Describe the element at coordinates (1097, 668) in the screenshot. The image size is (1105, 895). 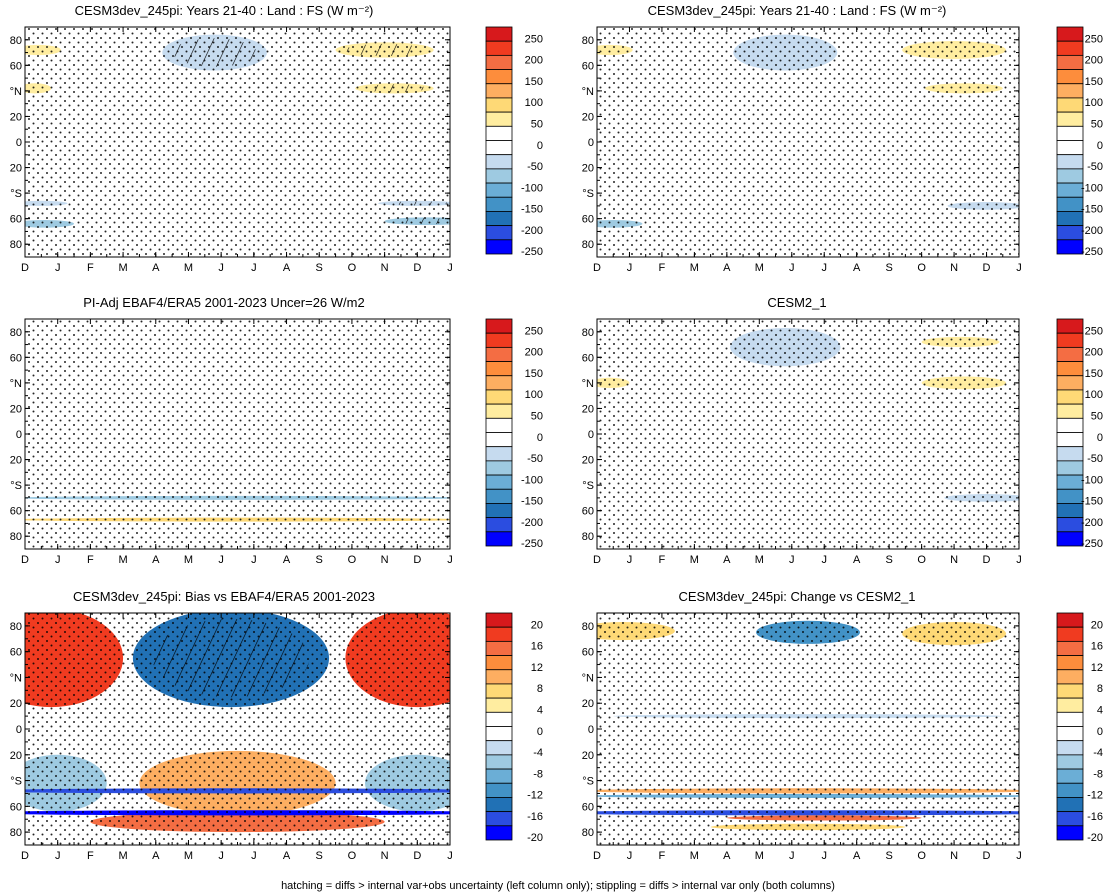
I see `colorbar-label: 12` at that location.